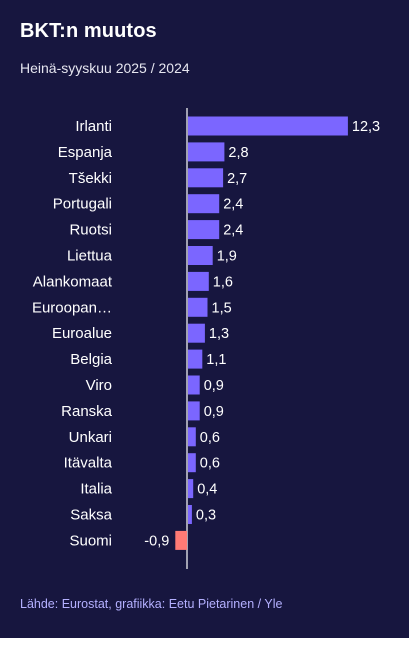  What do you see at coordinates (222, 308) in the screenshot?
I see `value-label: 1,5` at bounding box center [222, 308].